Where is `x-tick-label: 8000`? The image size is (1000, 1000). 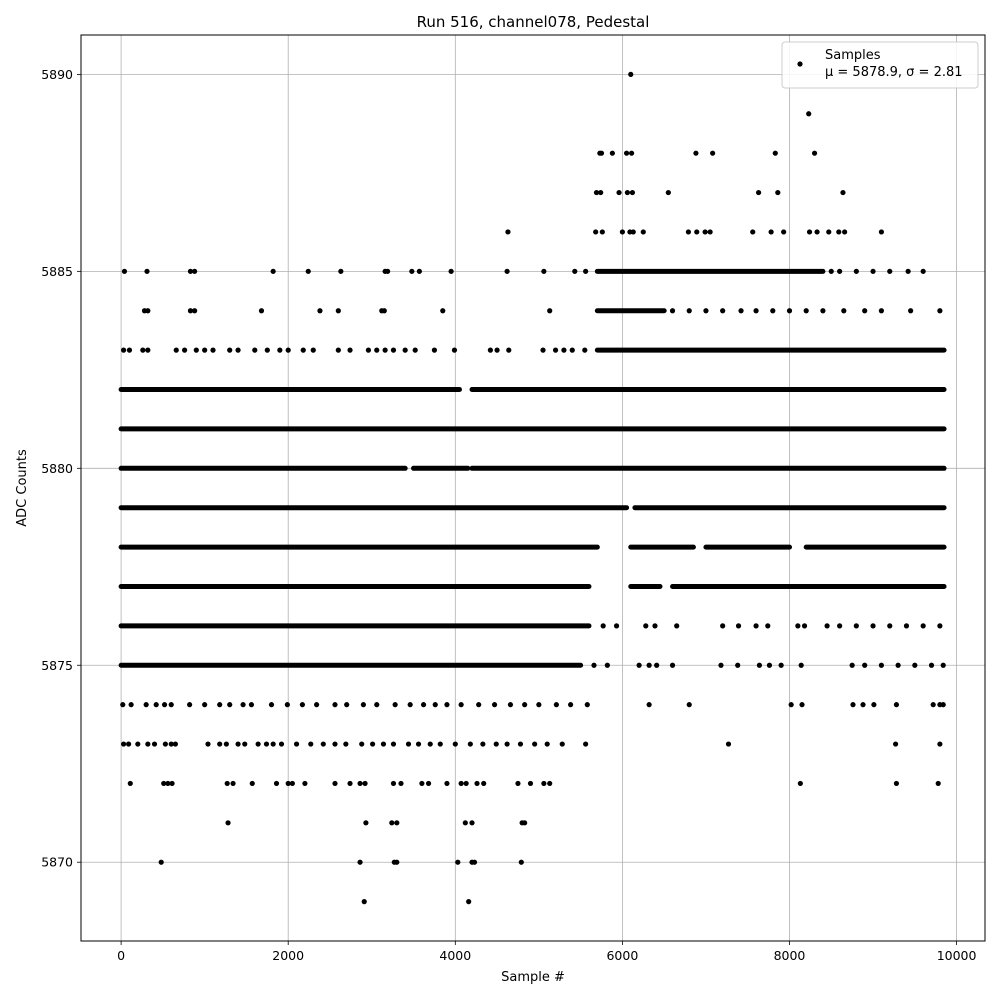
x-tick-label: 8000 is located at coordinates (790, 955).